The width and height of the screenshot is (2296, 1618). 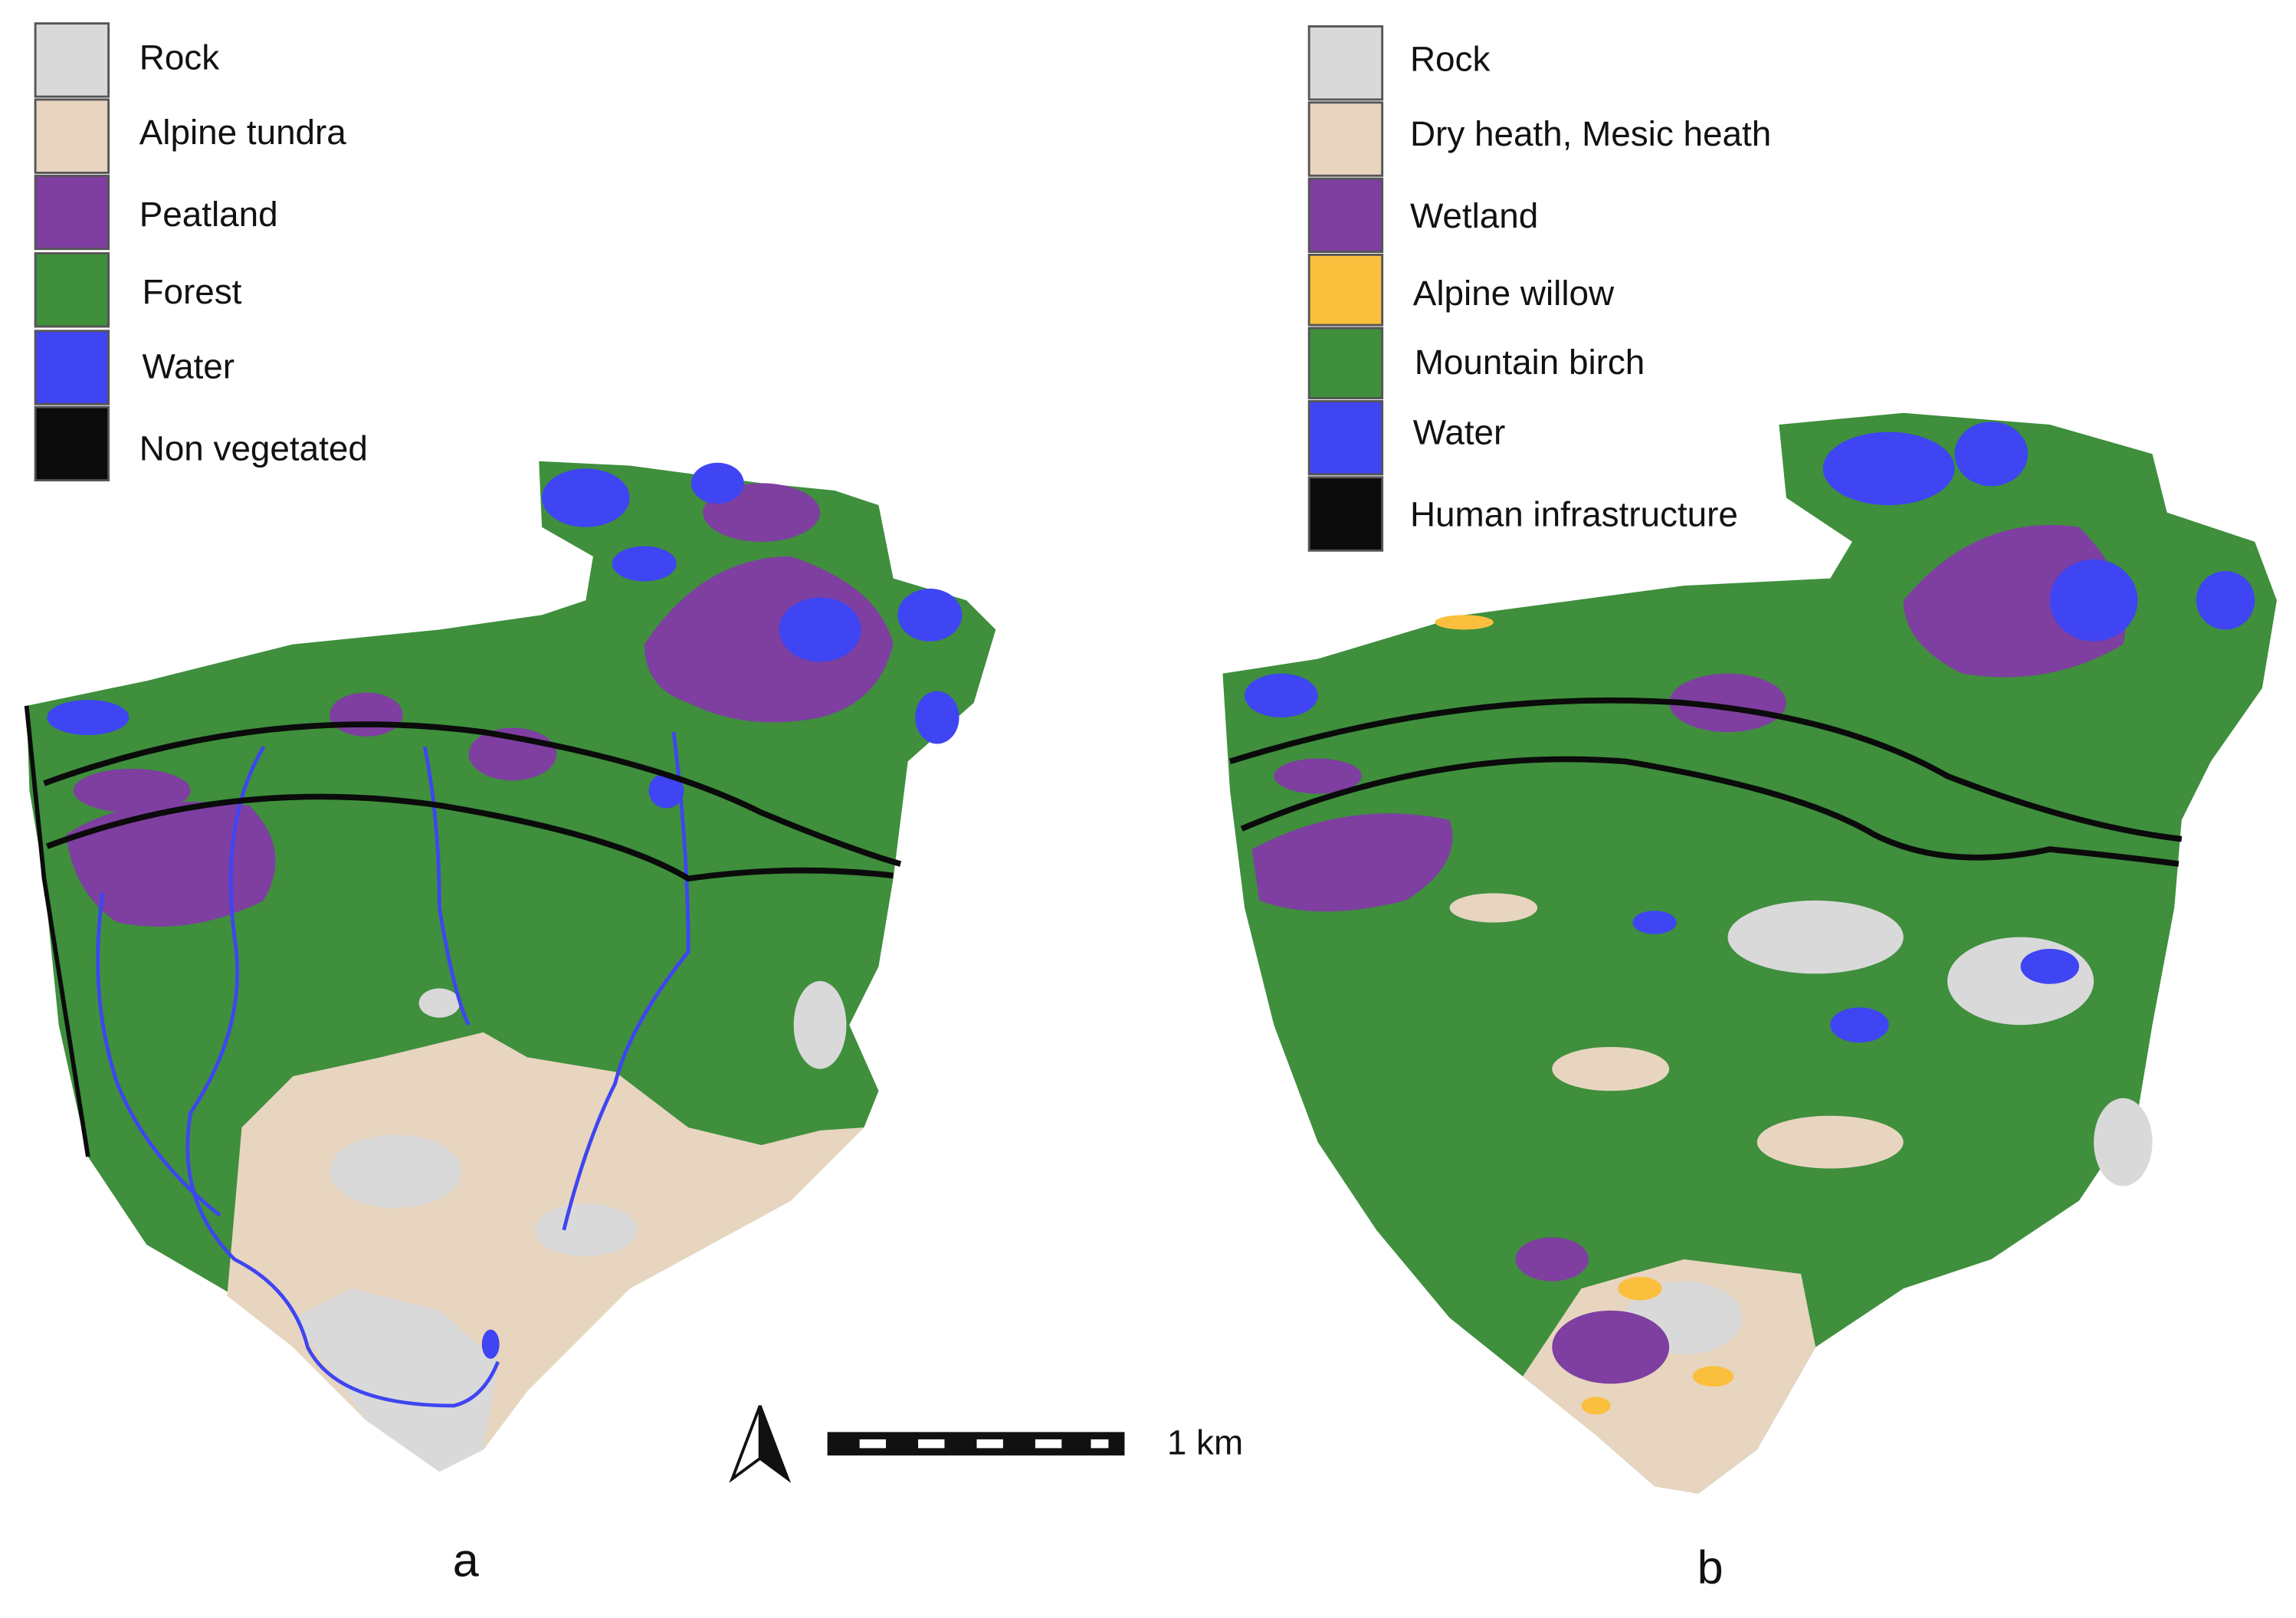 I want to click on legend-label: Non vegetated, so click(x=253, y=448).